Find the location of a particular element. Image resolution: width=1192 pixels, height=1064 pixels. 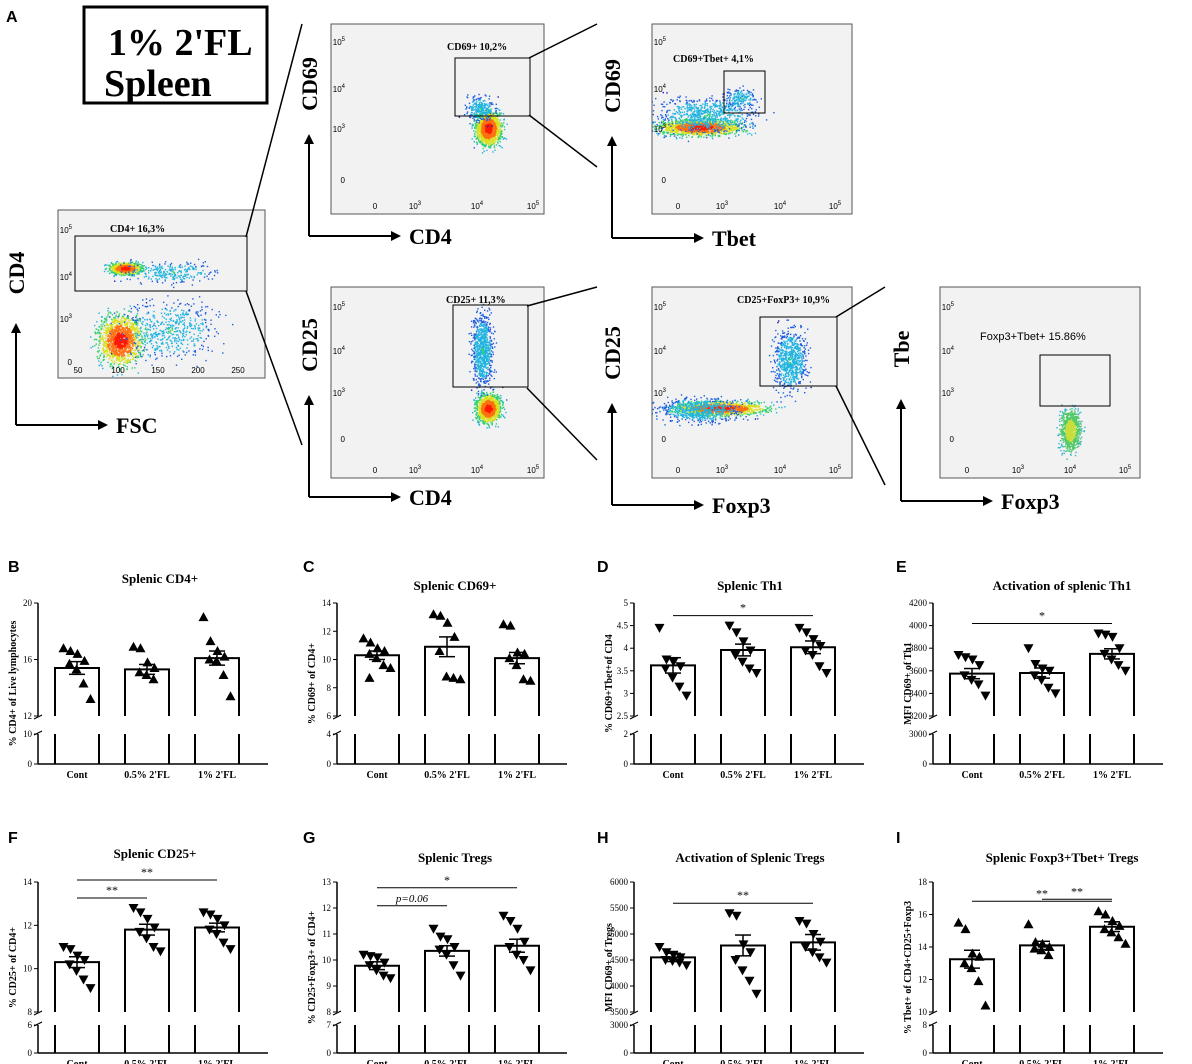

y-tick-label: 16 is located at coordinates (923, 915).